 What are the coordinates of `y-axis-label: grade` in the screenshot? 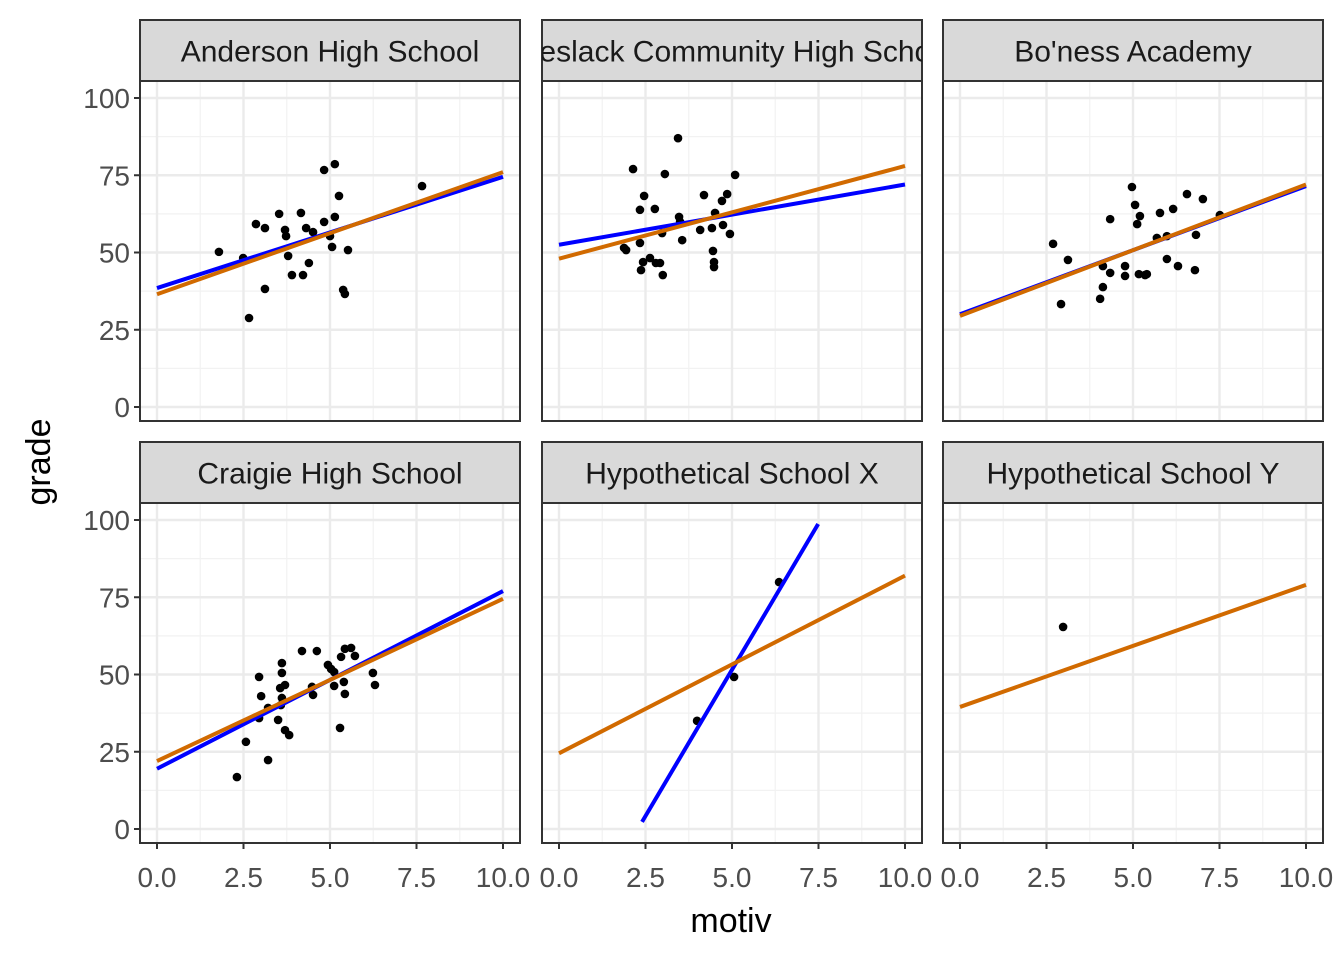 It's located at (39, 462).